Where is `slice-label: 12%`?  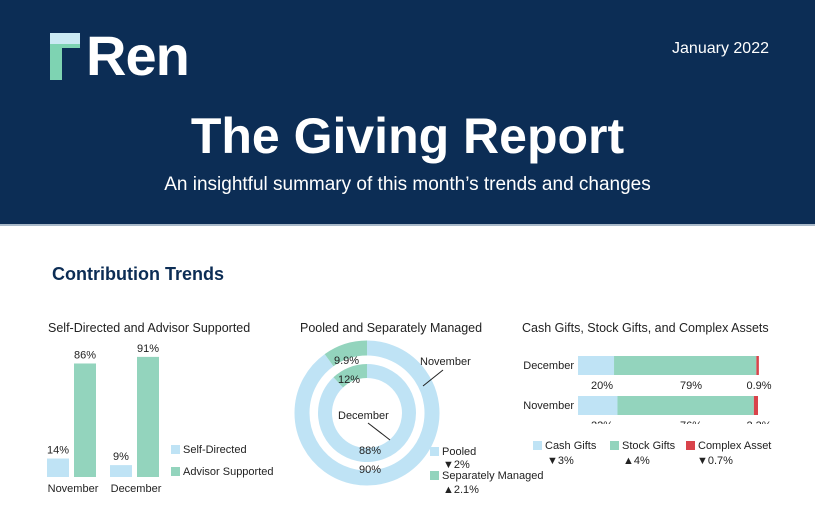
slice-label: 12% is located at coordinates (349, 380).